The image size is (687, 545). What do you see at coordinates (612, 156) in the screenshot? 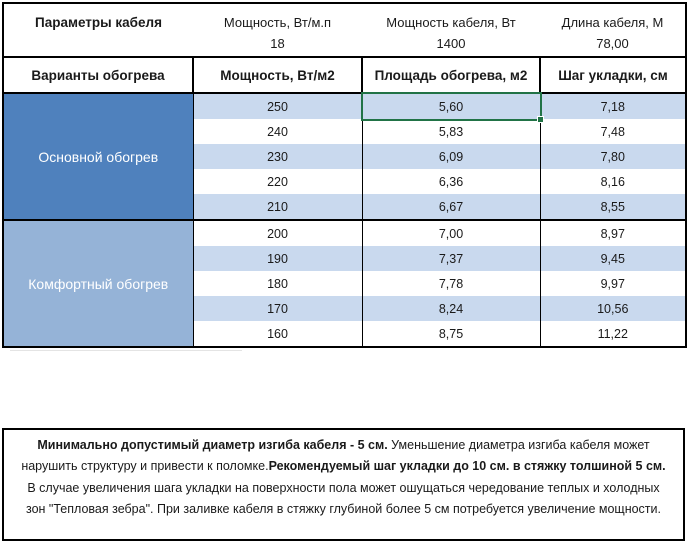
I see `table-cell: 7,80` at bounding box center [612, 156].